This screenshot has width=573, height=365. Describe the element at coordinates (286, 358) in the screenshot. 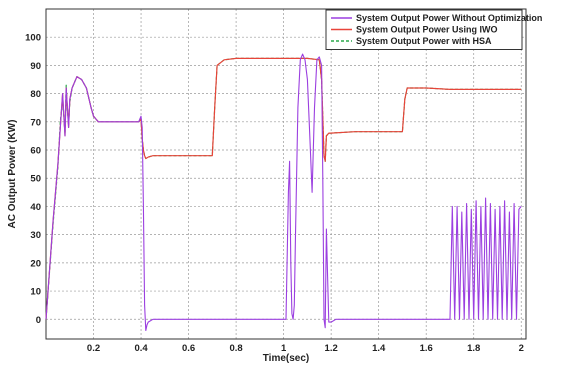

I see `x-axis-label: Time(sec)` at that location.